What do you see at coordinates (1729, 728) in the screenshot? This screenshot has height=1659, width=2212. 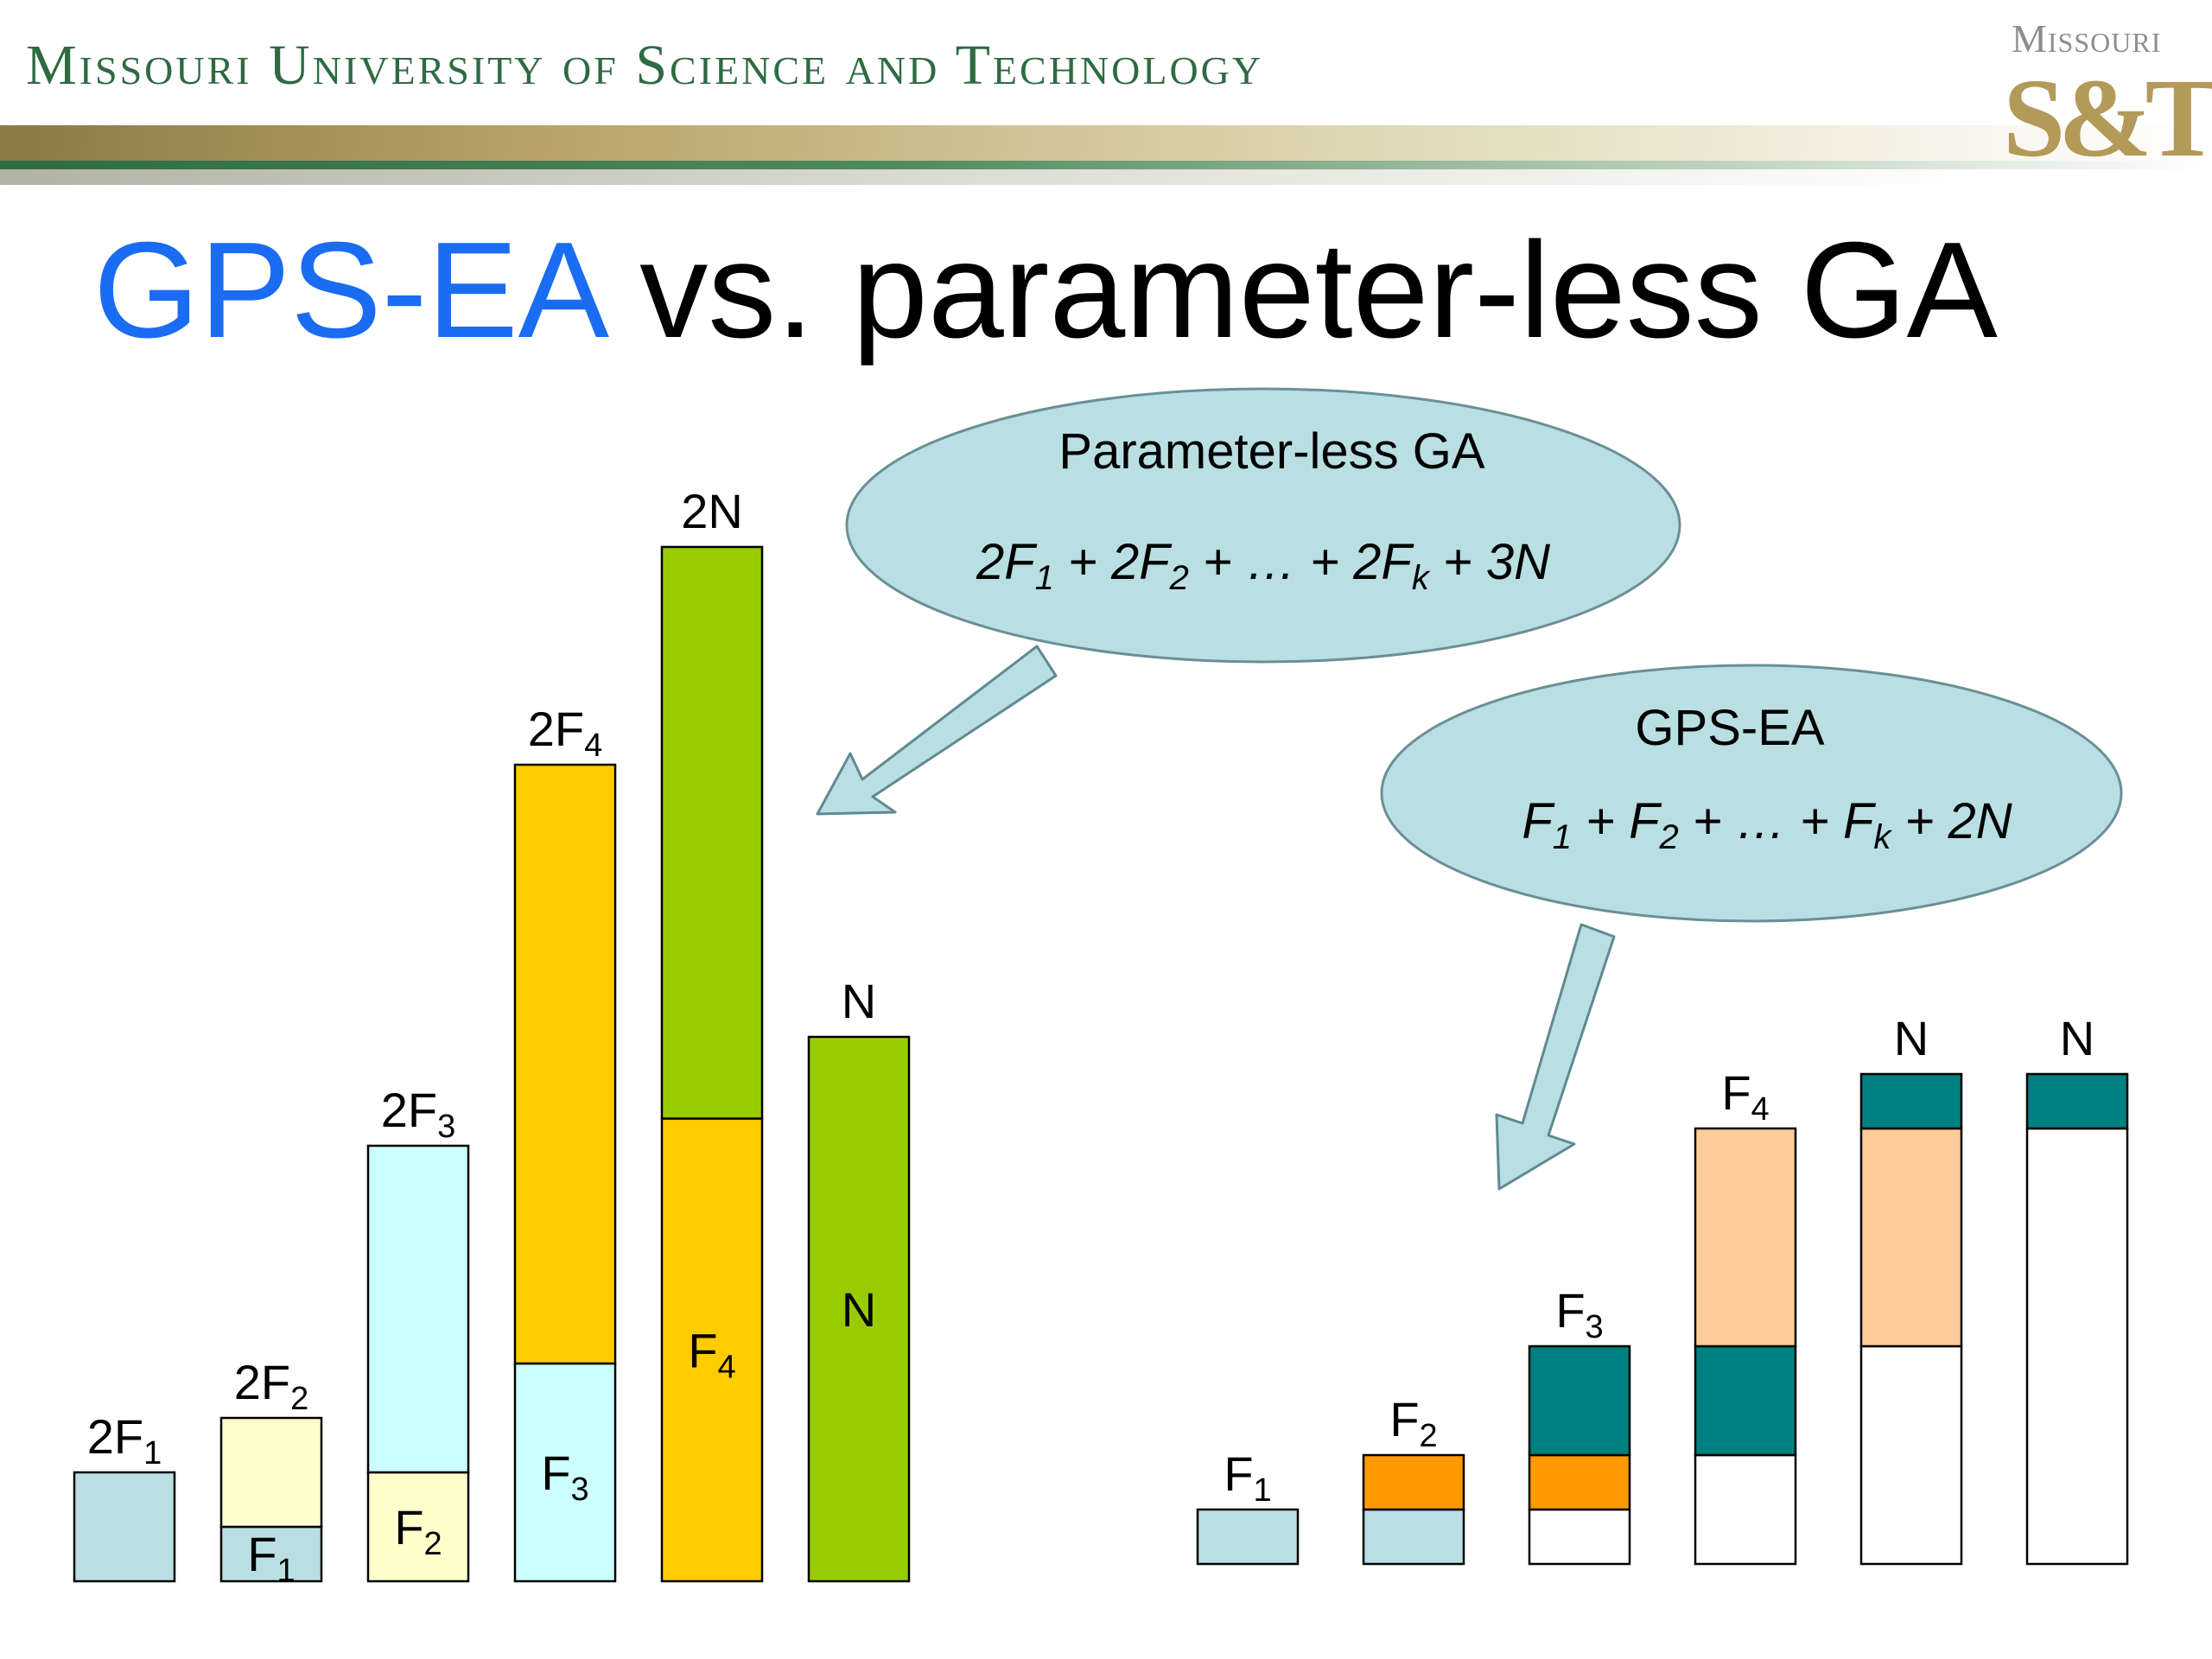 I see `gps-ea-bubble-title: GPS-EA` at bounding box center [1729, 728].